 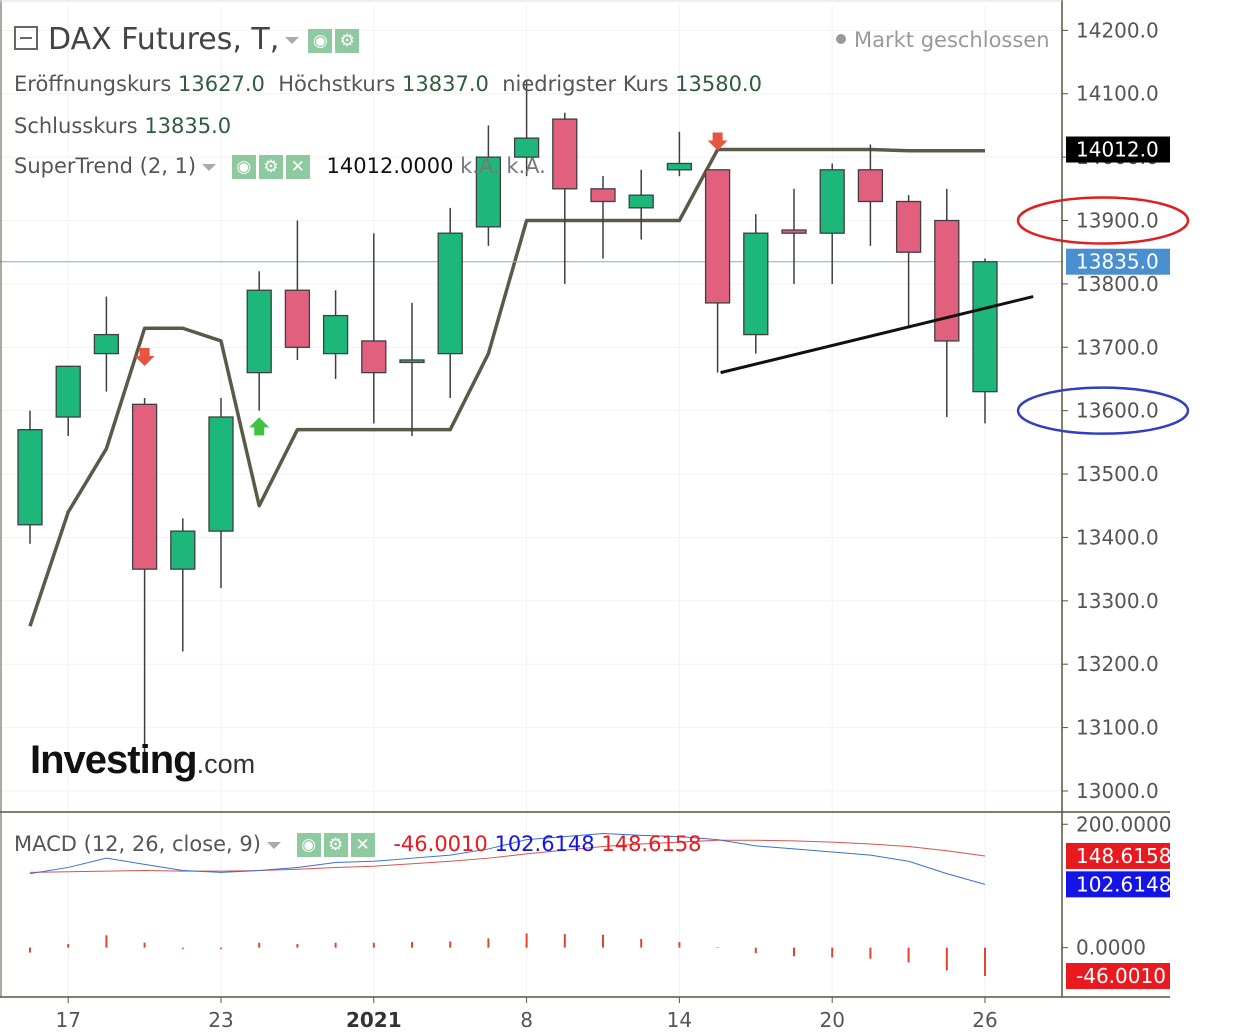 I want to click on x-tick-label: 23, so click(x=220, y=1020).